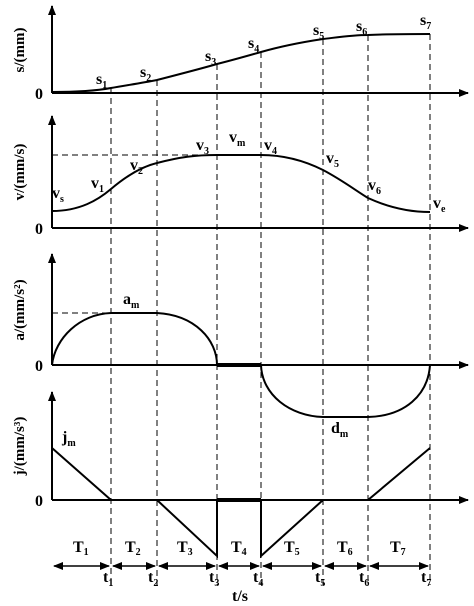 Image resolution: width=474 pixels, height=606 pixels. I want to click on time-label-t3: t3, so click(214, 579).